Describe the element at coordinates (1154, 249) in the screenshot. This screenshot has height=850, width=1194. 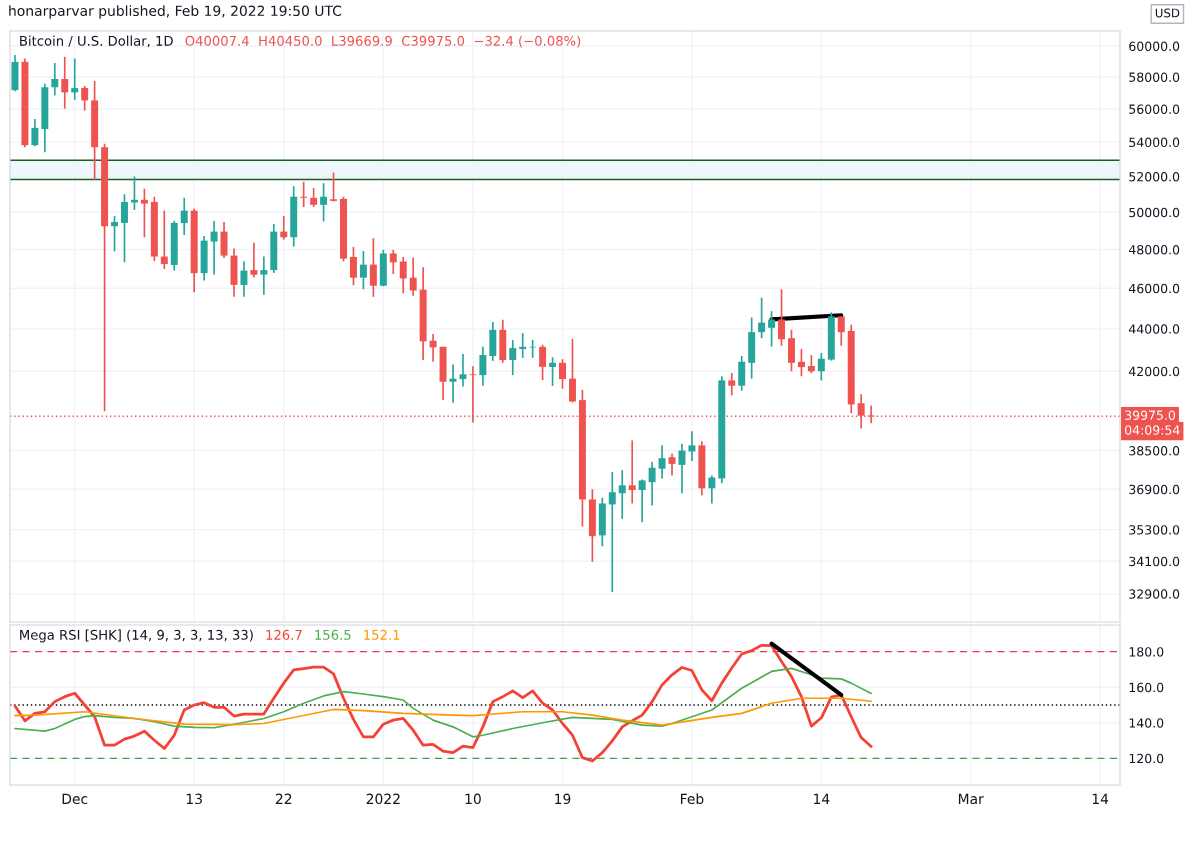
I see `y-tick-label: 48000.0` at that location.